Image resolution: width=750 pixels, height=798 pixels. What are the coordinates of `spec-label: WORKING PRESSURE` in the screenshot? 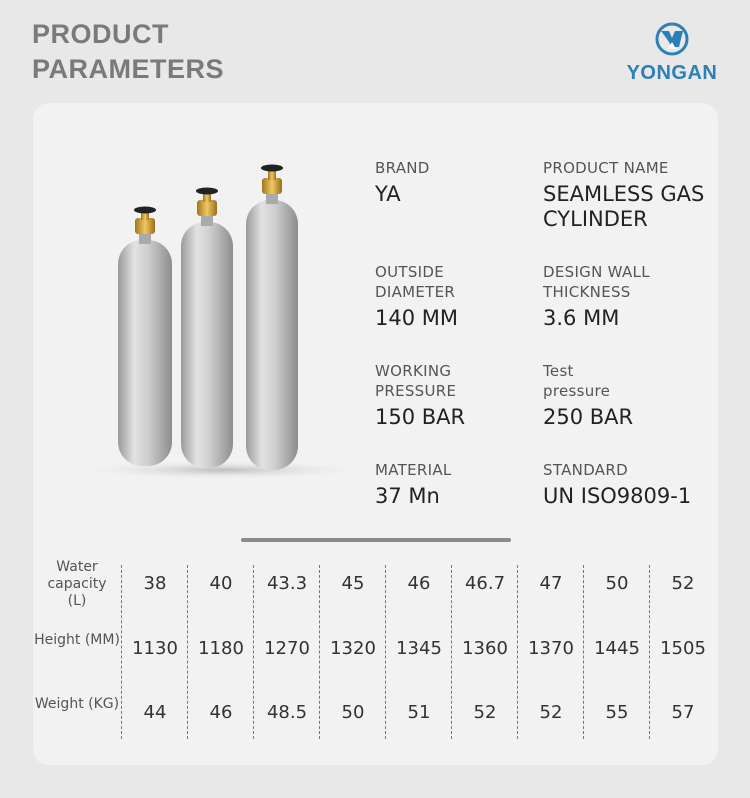 It's located at (416, 381).